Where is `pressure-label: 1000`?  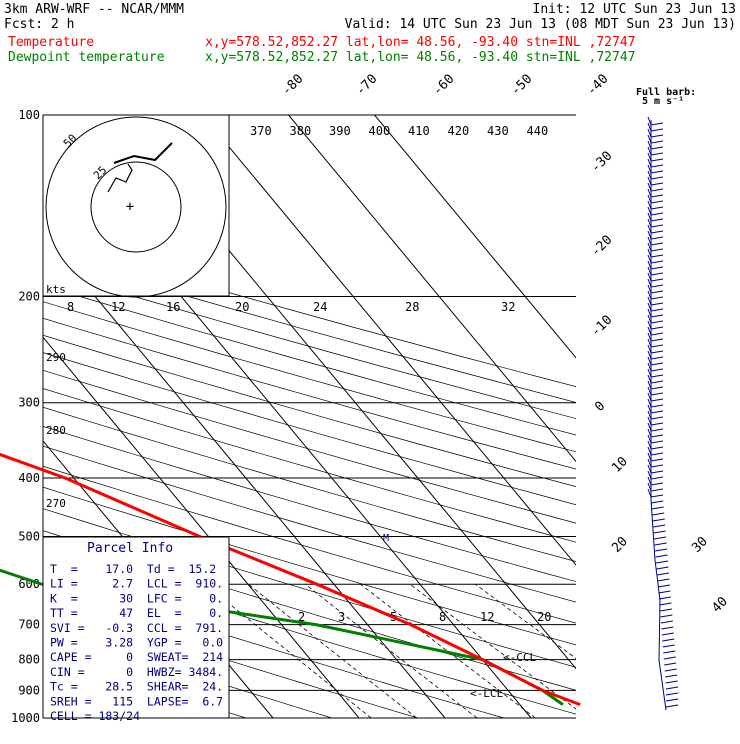 pressure-label: 1000 is located at coordinates (25, 718).